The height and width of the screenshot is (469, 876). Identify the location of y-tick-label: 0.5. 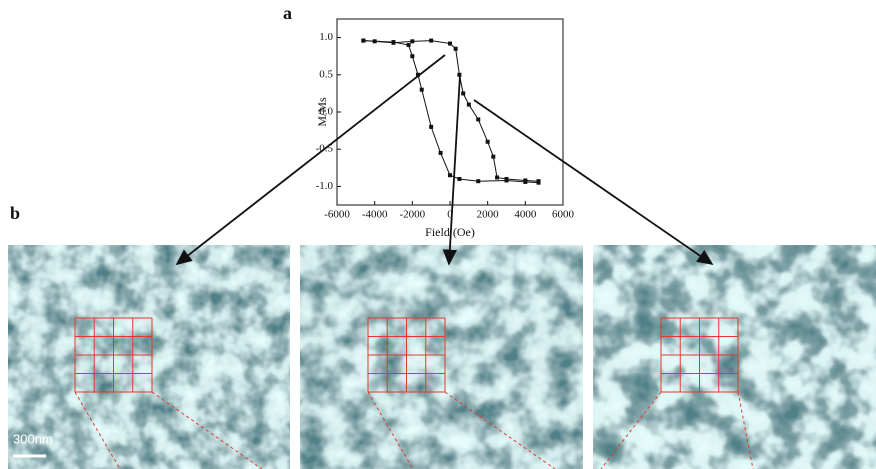
(326, 74).